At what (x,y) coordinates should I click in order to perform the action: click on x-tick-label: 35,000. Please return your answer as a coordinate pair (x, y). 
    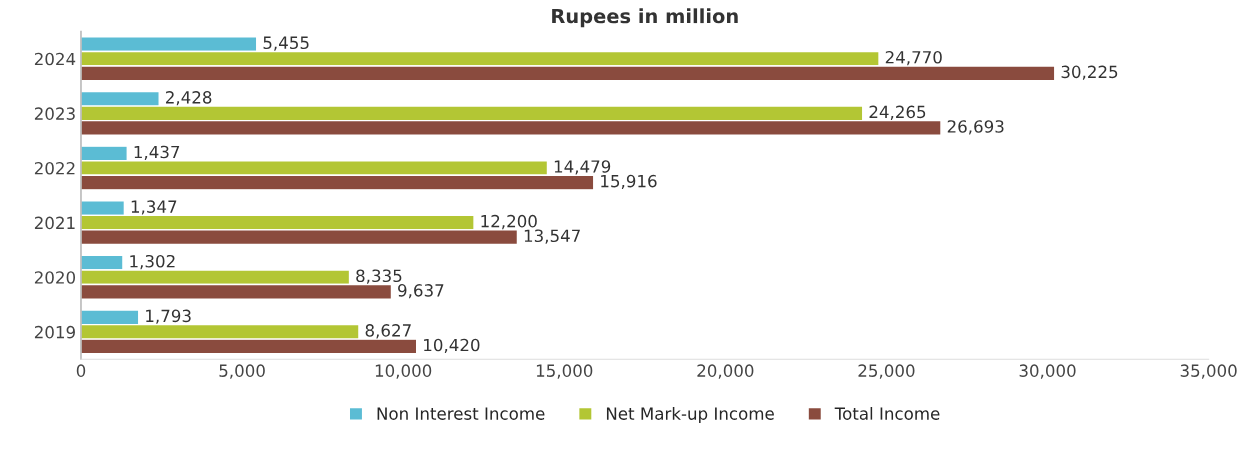
    Looking at the image, I should click on (1208, 371).